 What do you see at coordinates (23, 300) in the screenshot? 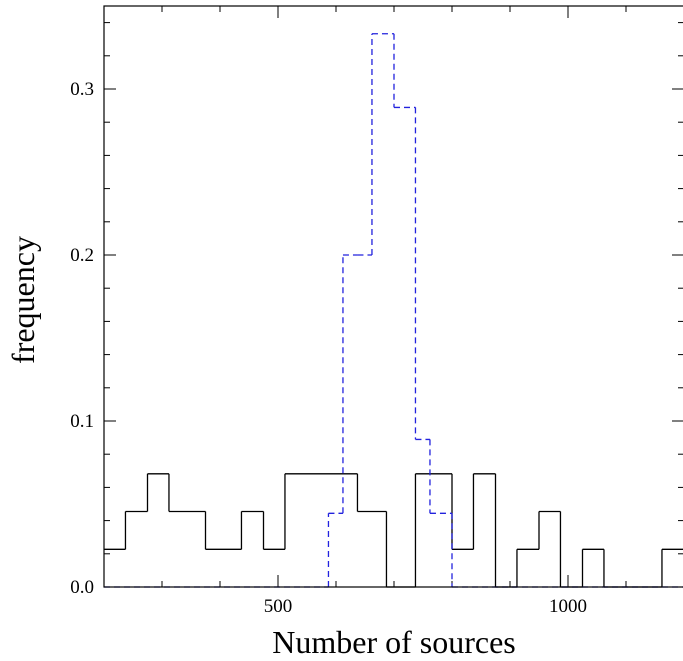
I see `y-axis-title: frequency` at bounding box center [23, 300].